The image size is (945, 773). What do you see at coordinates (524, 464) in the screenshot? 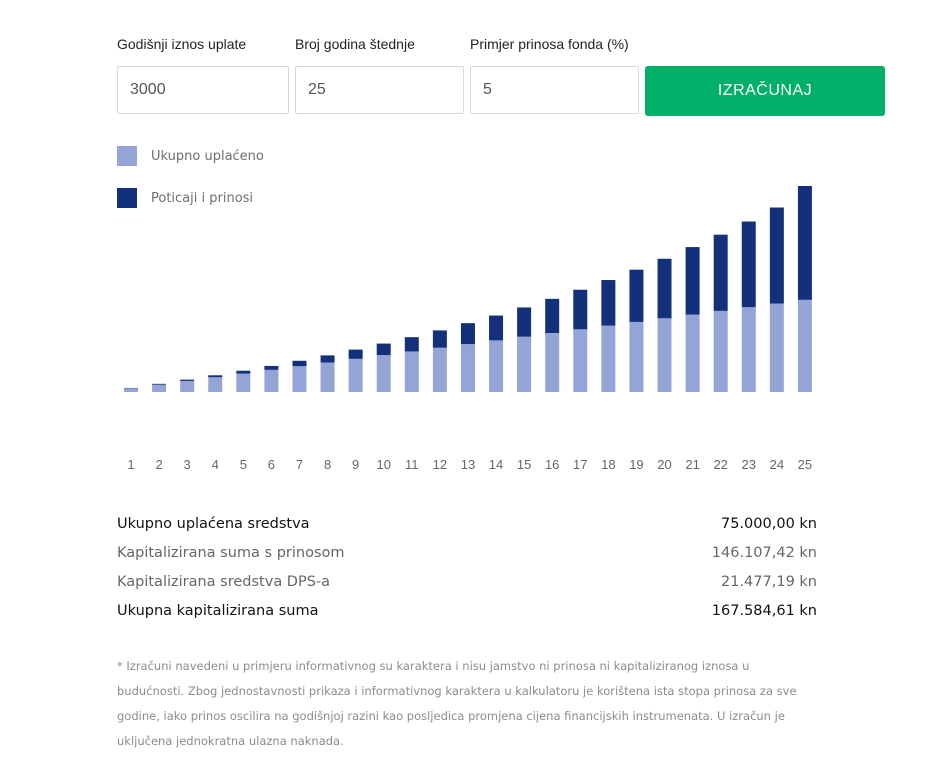
I see `x-tick-label: 15` at bounding box center [524, 464].